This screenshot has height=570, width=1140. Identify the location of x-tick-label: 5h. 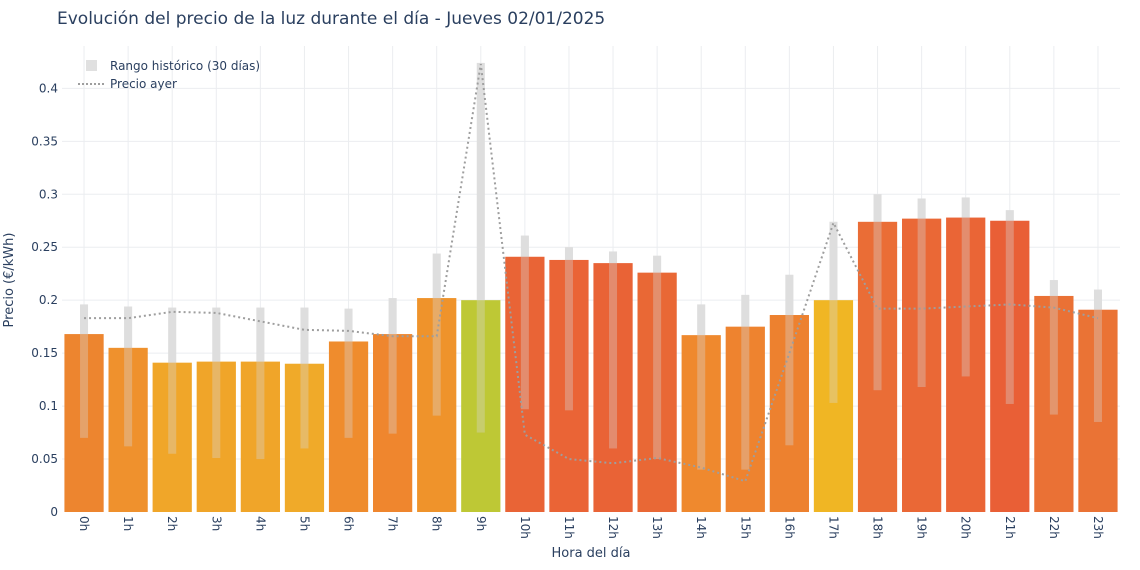
(304, 523).